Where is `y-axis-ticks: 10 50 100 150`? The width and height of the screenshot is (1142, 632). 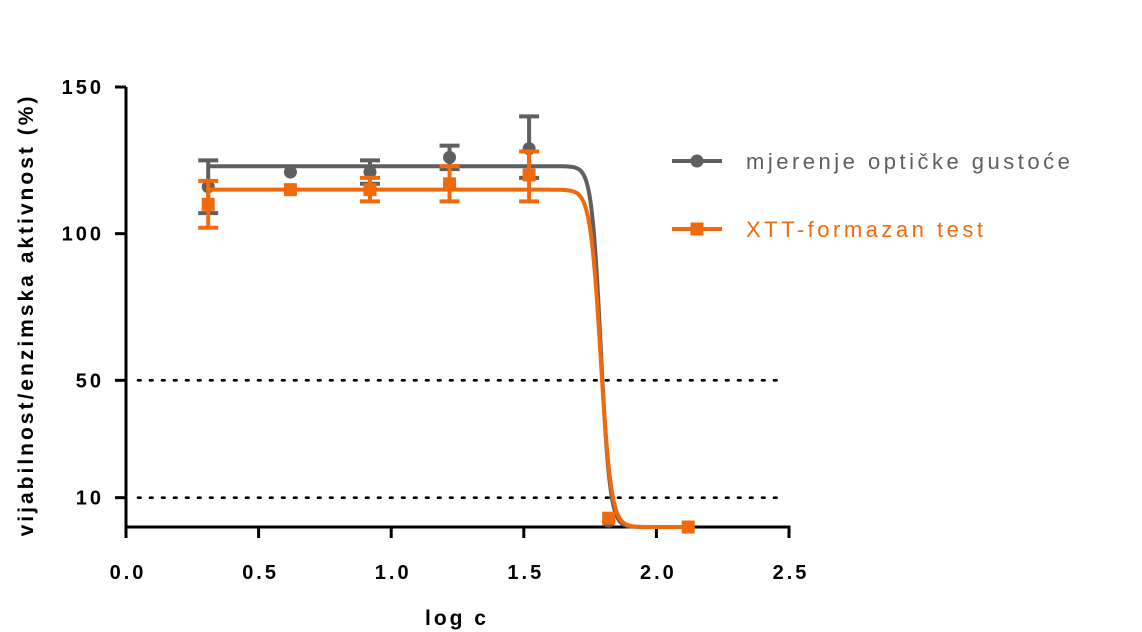
y-axis-ticks: 10 50 100 150 is located at coordinates (94, 293).